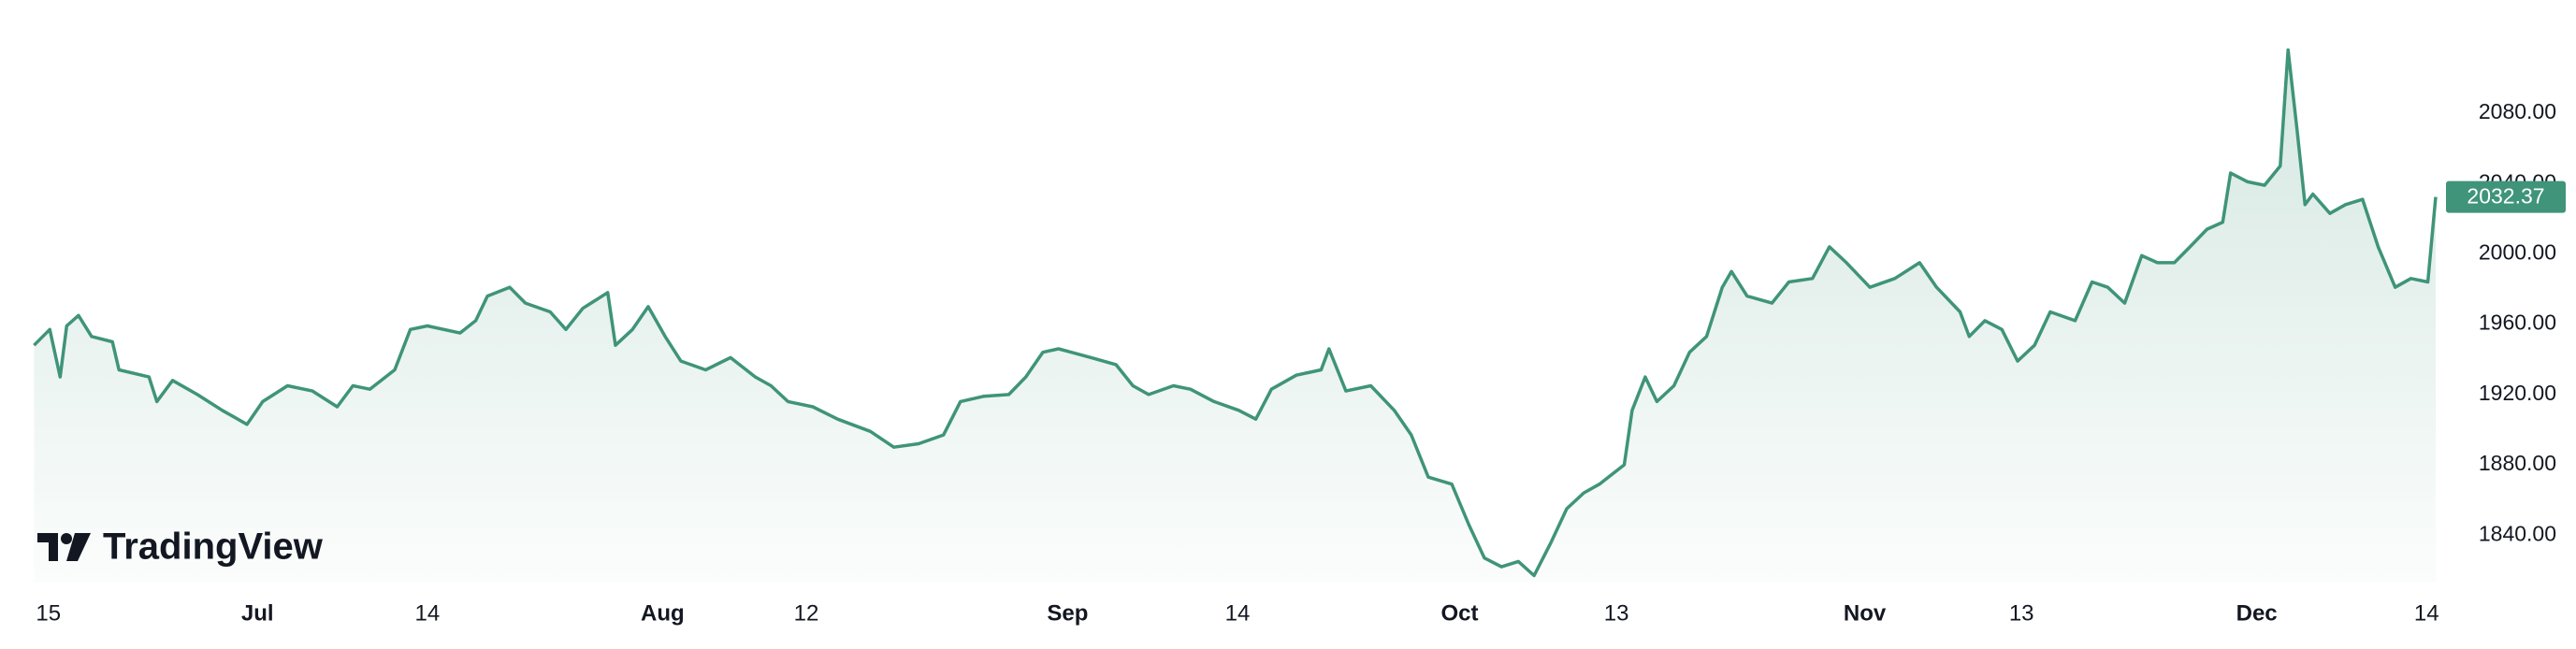  I want to click on x-tick-label: Sep, so click(1067, 613).